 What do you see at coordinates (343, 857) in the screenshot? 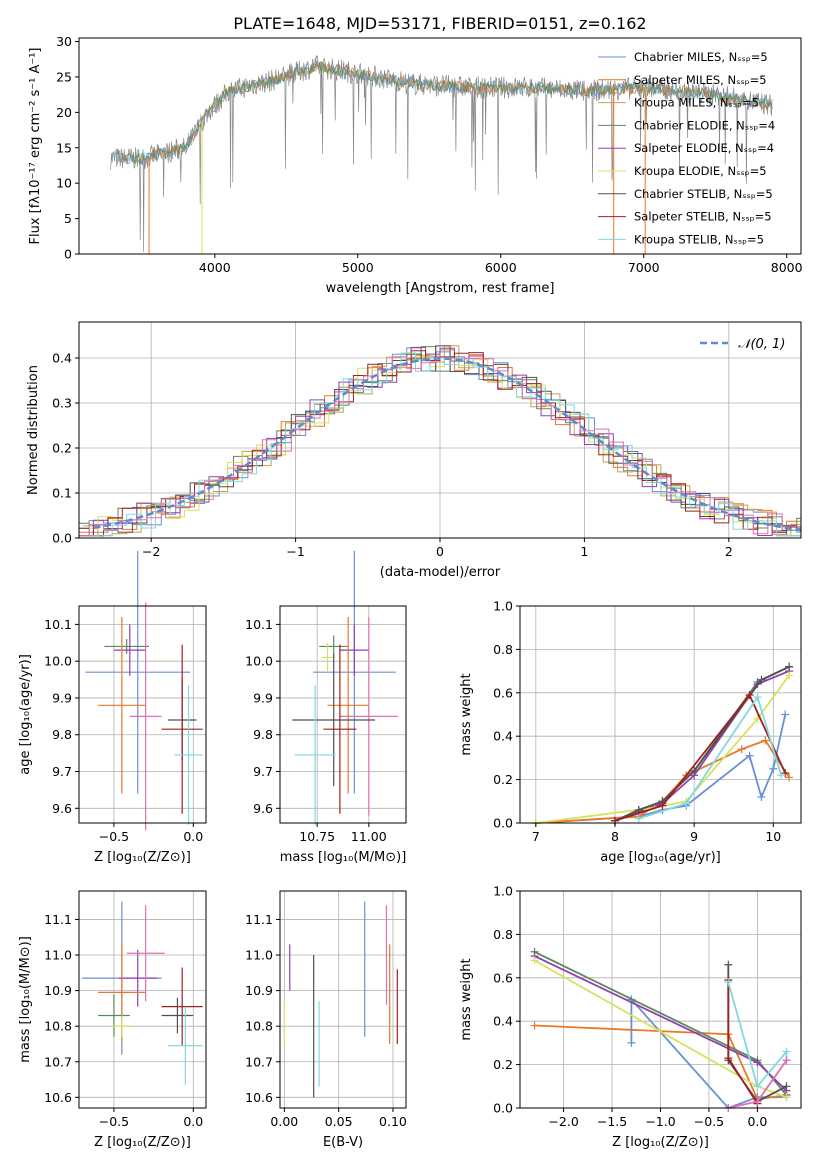
I see `x-axis-label: mass [log₁₀(M/M⊙)]` at bounding box center [343, 857].